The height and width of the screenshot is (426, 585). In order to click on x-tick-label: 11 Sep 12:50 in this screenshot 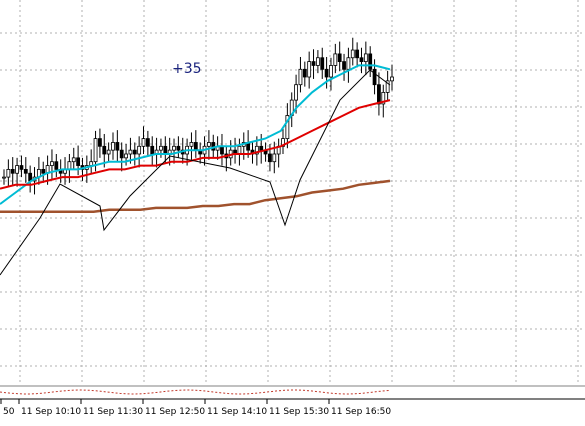, I will do `click(175, 412)`.